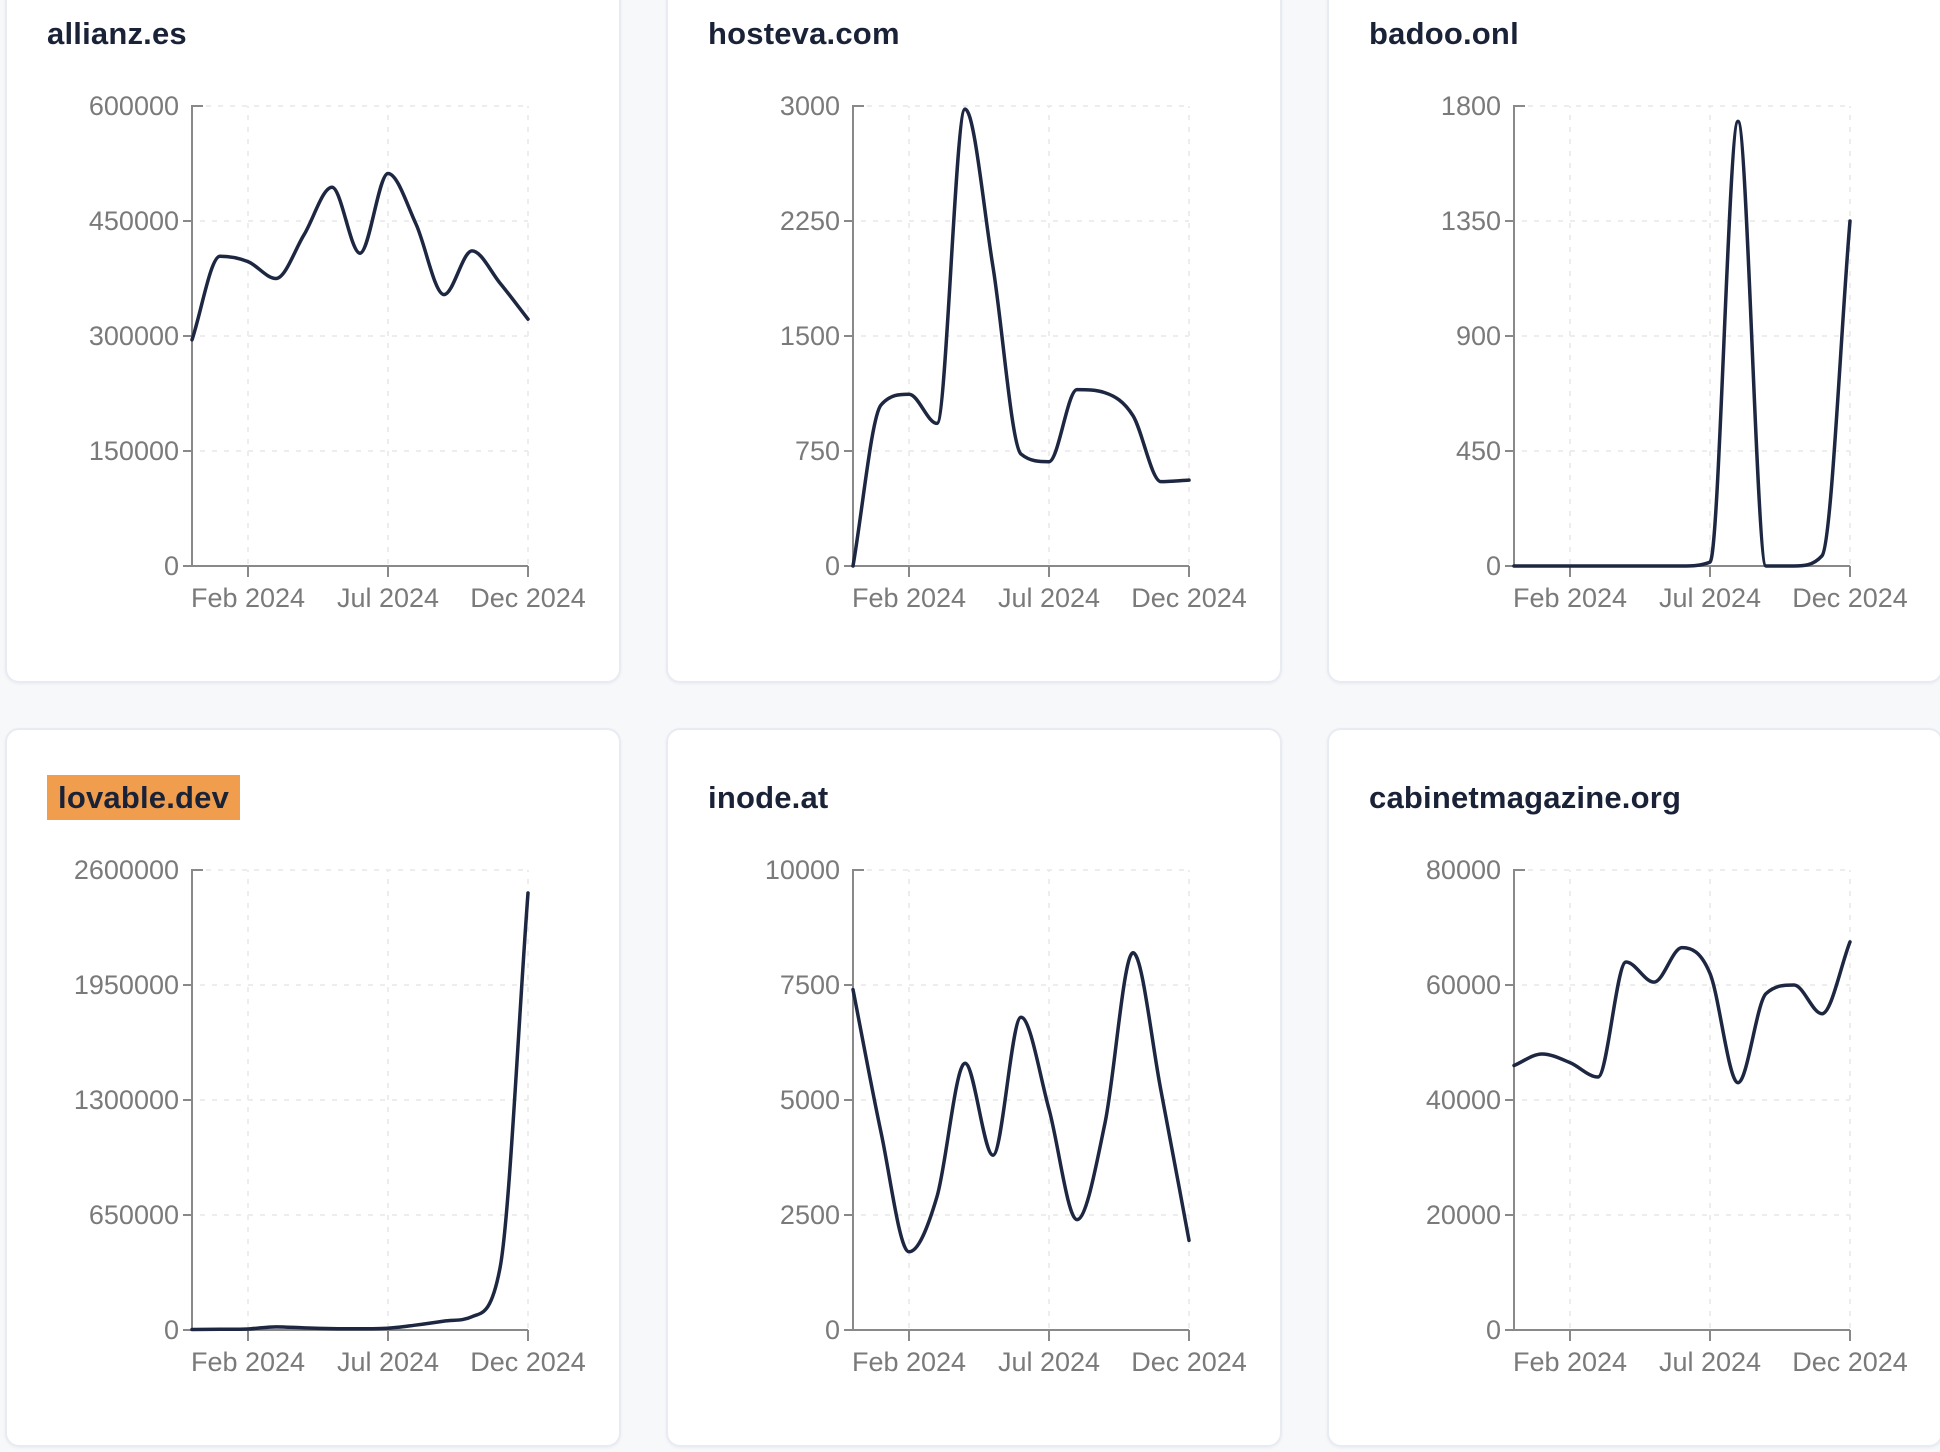 This screenshot has height=1452, width=1940. I want to click on svg-text: 450000, so click(134, 221).